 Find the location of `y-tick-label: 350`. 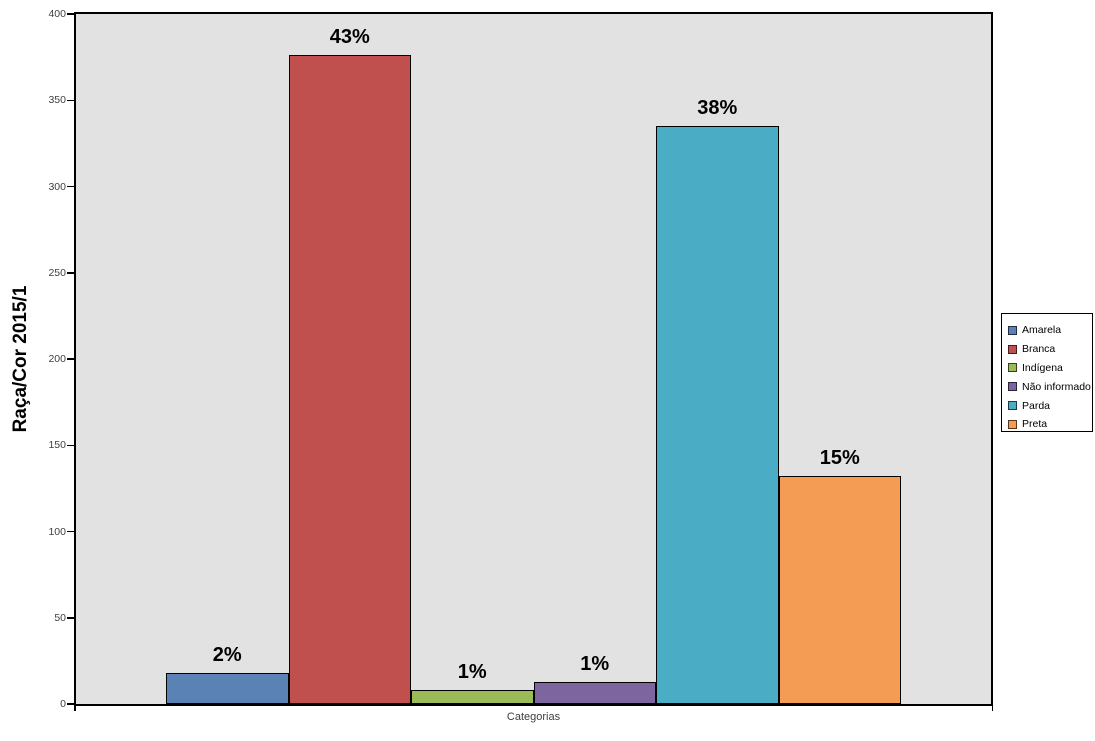

y-tick-label: 350 is located at coordinates (57, 100).